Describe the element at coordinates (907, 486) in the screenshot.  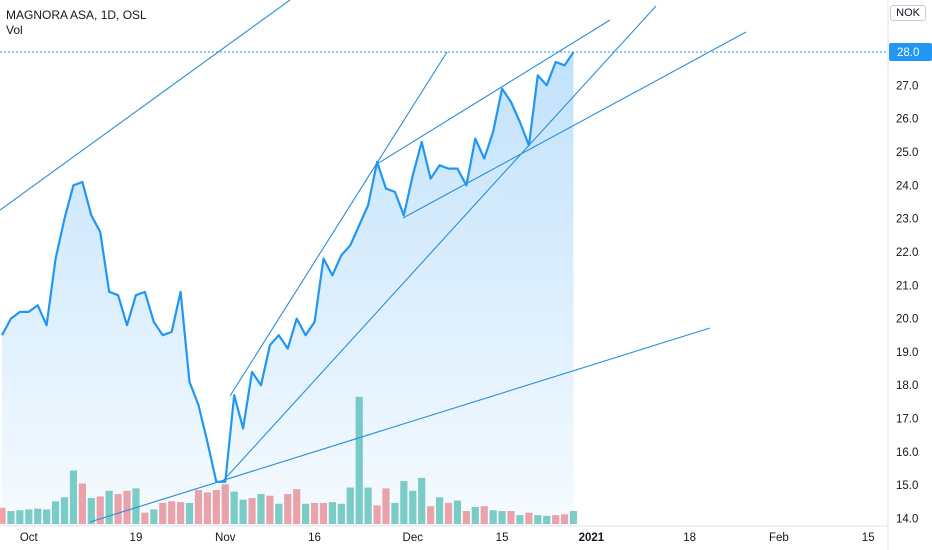
I see `y-tick-label: 15.0` at that location.